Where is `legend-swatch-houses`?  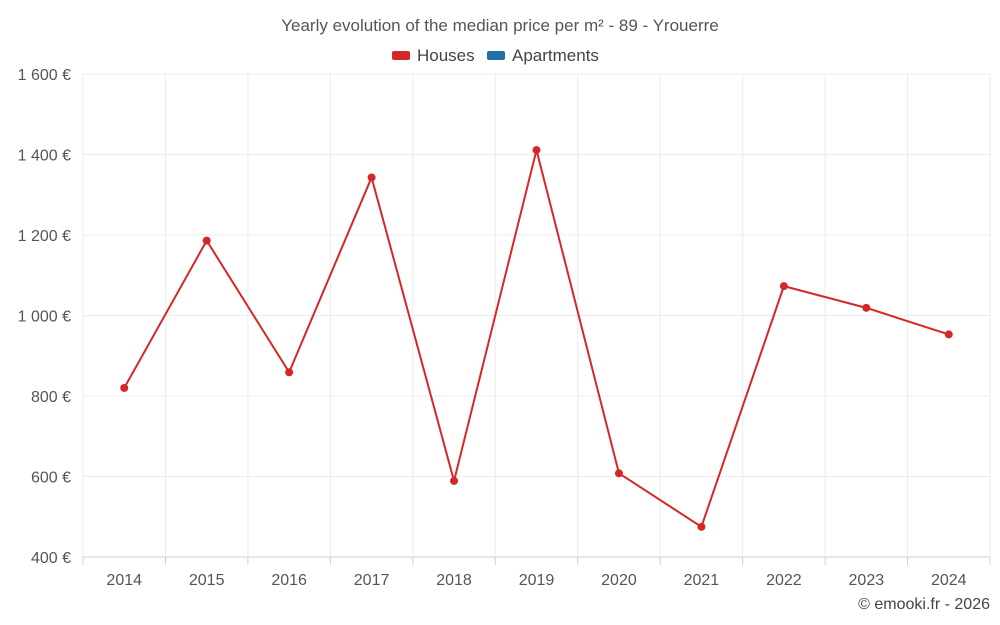
legend-swatch-houses is located at coordinates (401, 55).